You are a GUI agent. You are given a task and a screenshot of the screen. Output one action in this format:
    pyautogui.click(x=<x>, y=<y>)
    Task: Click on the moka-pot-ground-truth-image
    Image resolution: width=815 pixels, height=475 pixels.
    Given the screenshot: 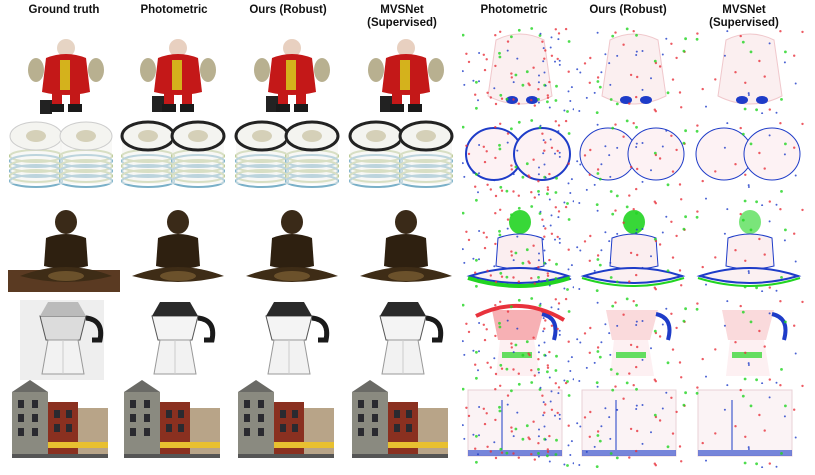 What is the action you would take?
    pyautogui.click(x=64, y=340)
    